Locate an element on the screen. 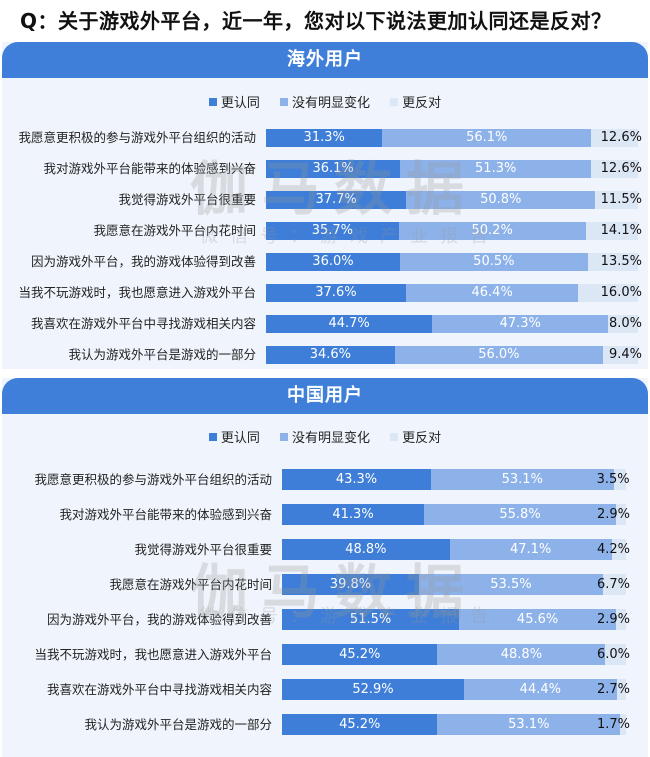 This screenshot has width=650, height=757. bar-segment-disagree: 6.0% is located at coordinates (613, 654).